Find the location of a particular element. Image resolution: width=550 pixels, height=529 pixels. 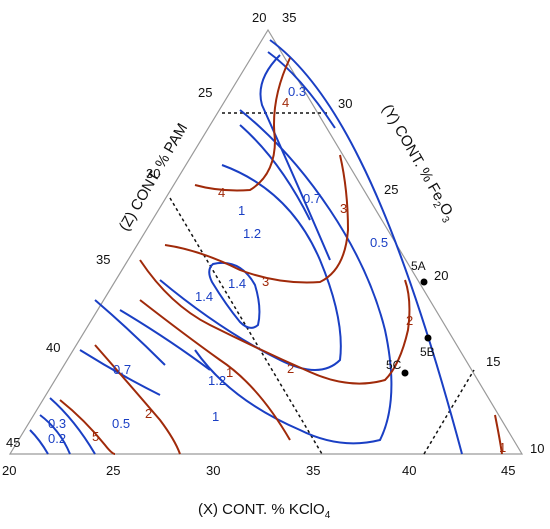

z-tick-label: 25 is located at coordinates (205, 92).